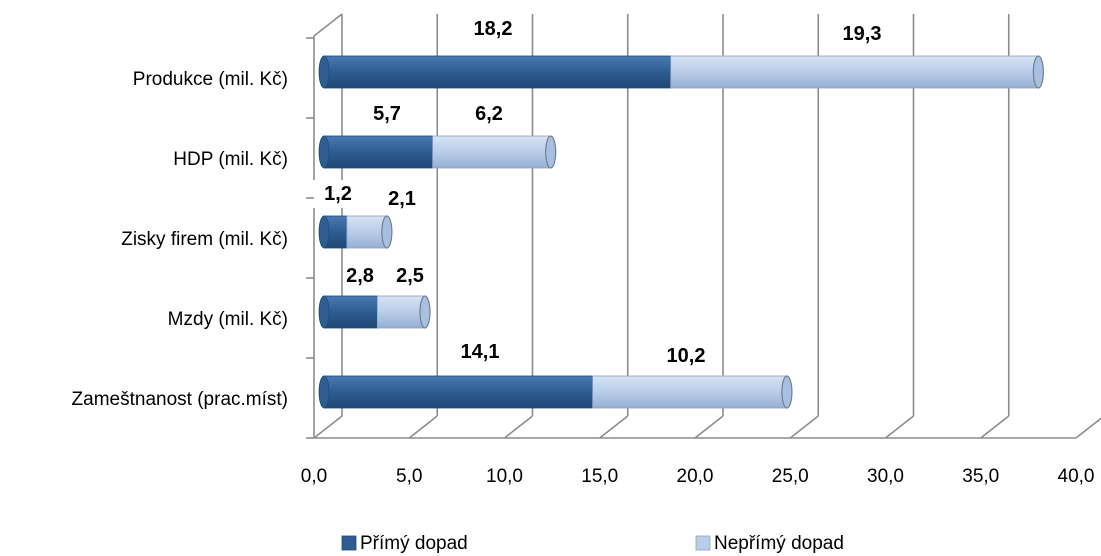  I want to click on data-label: 10,2, so click(686, 356).